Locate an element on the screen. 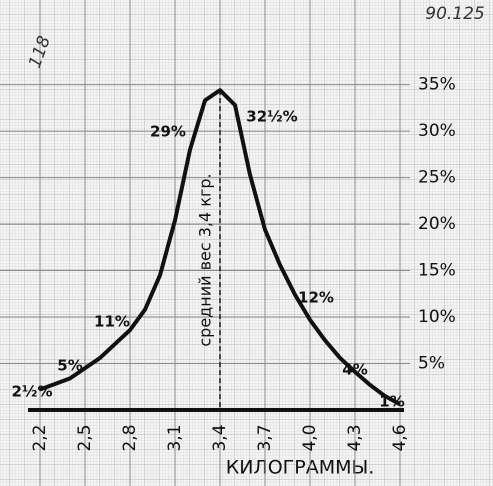 The image size is (493, 486). point-annotation: 2½% is located at coordinates (32, 392).